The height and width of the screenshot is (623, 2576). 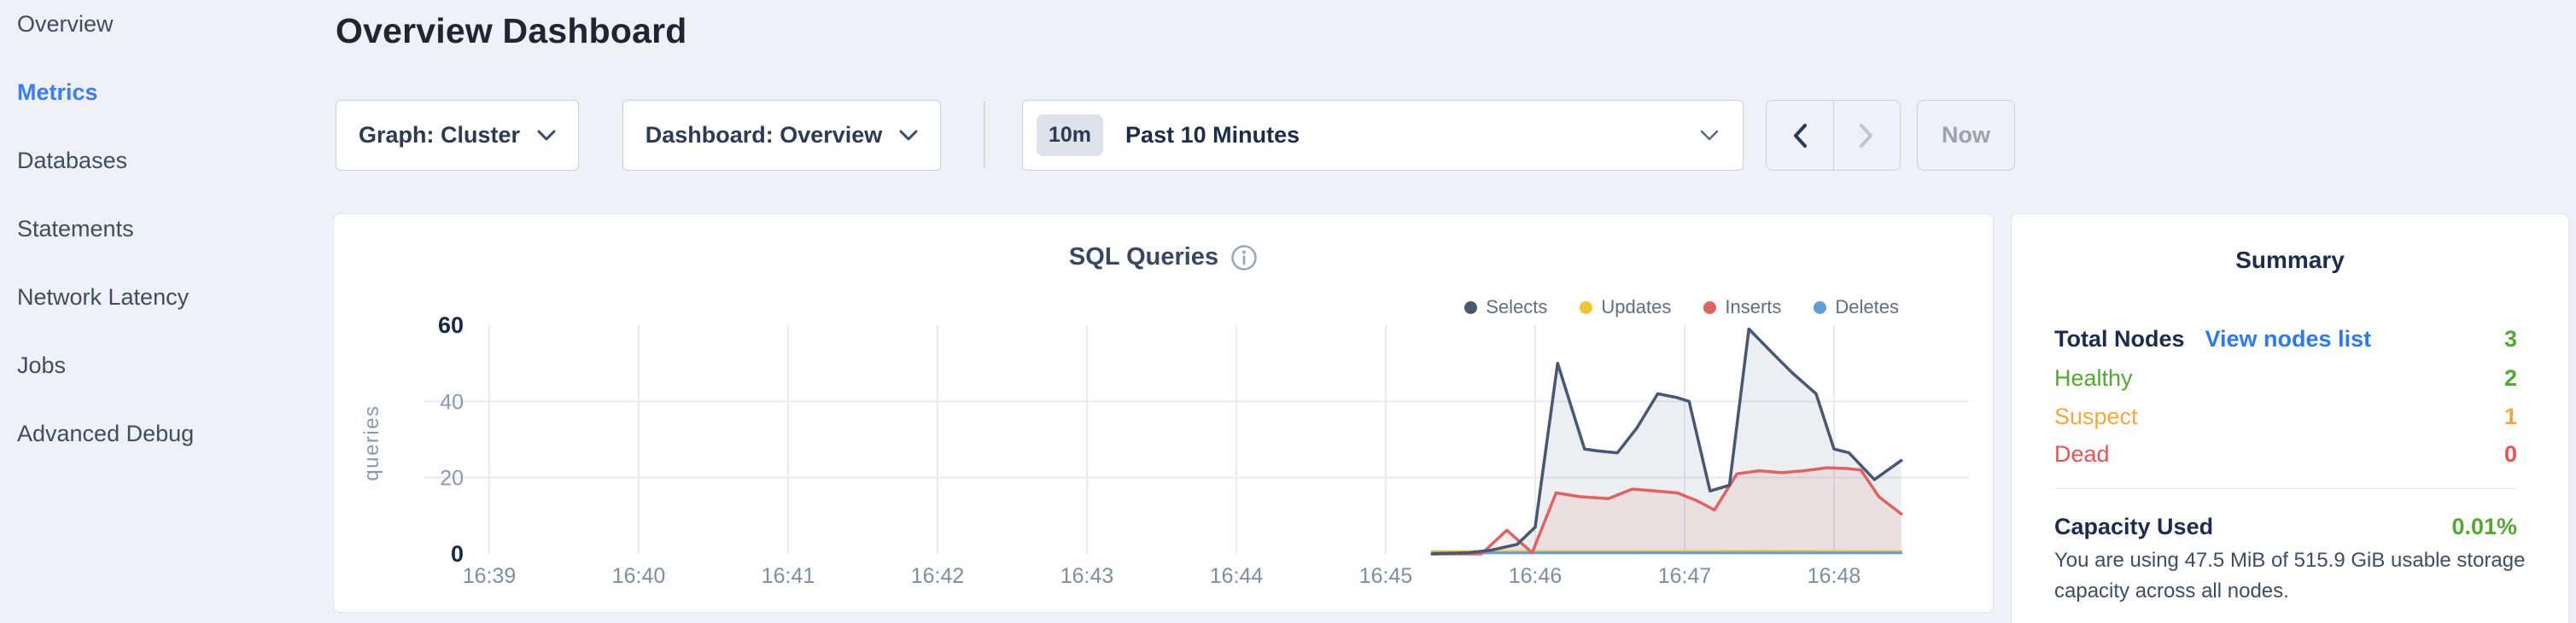 I want to click on svg-text: 16:40, so click(x=639, y=576).